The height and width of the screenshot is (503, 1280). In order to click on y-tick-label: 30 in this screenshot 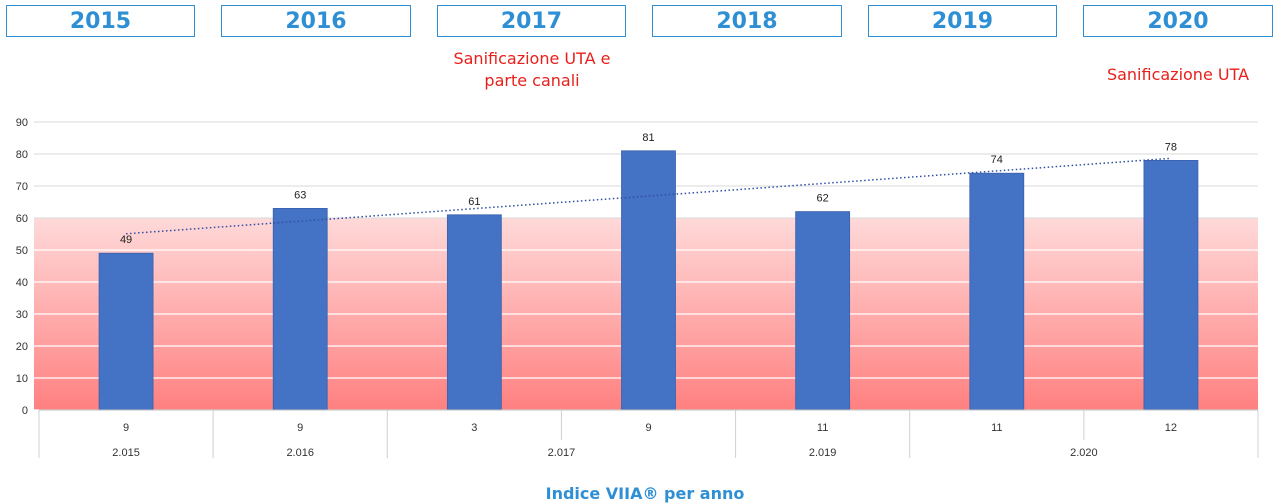, I will do `click(22, 315)`.